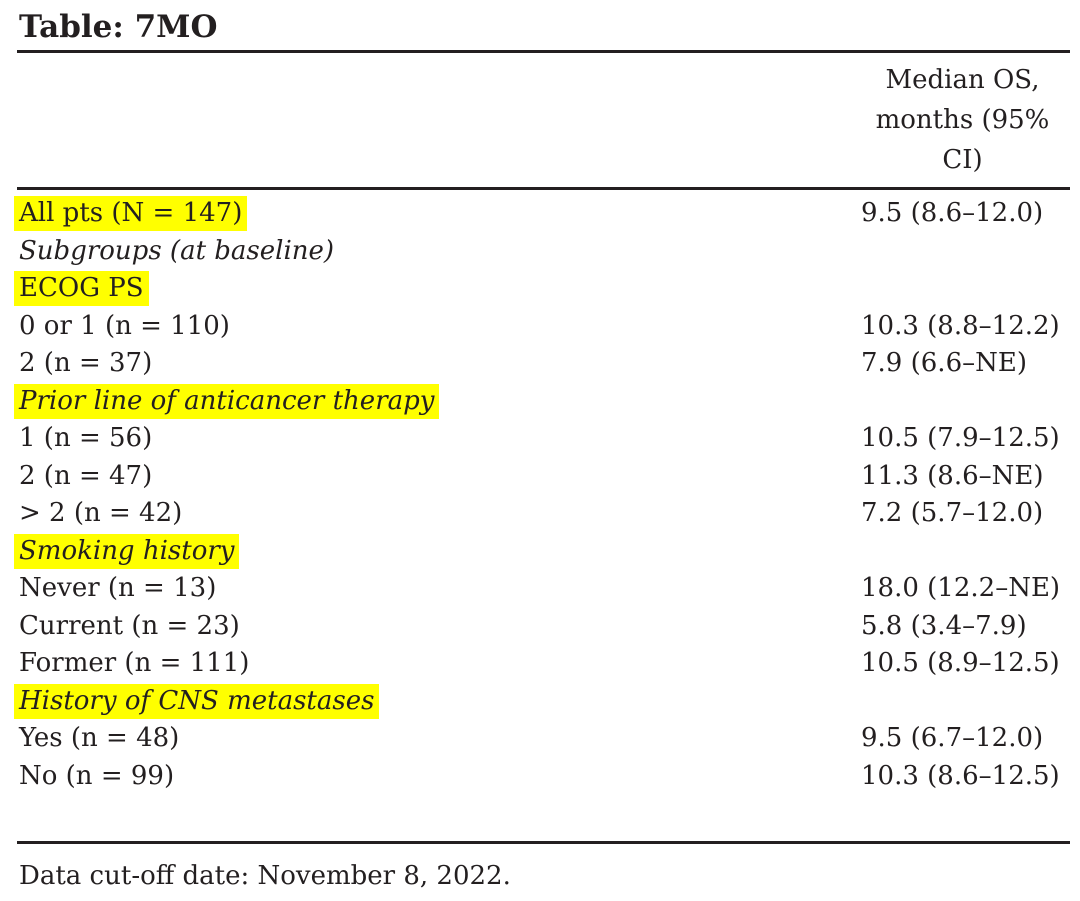  What do you see at coordinates (127, 551) in the screenshot?
I see `row-label: Smoking history` at bounding box center [127, 551].